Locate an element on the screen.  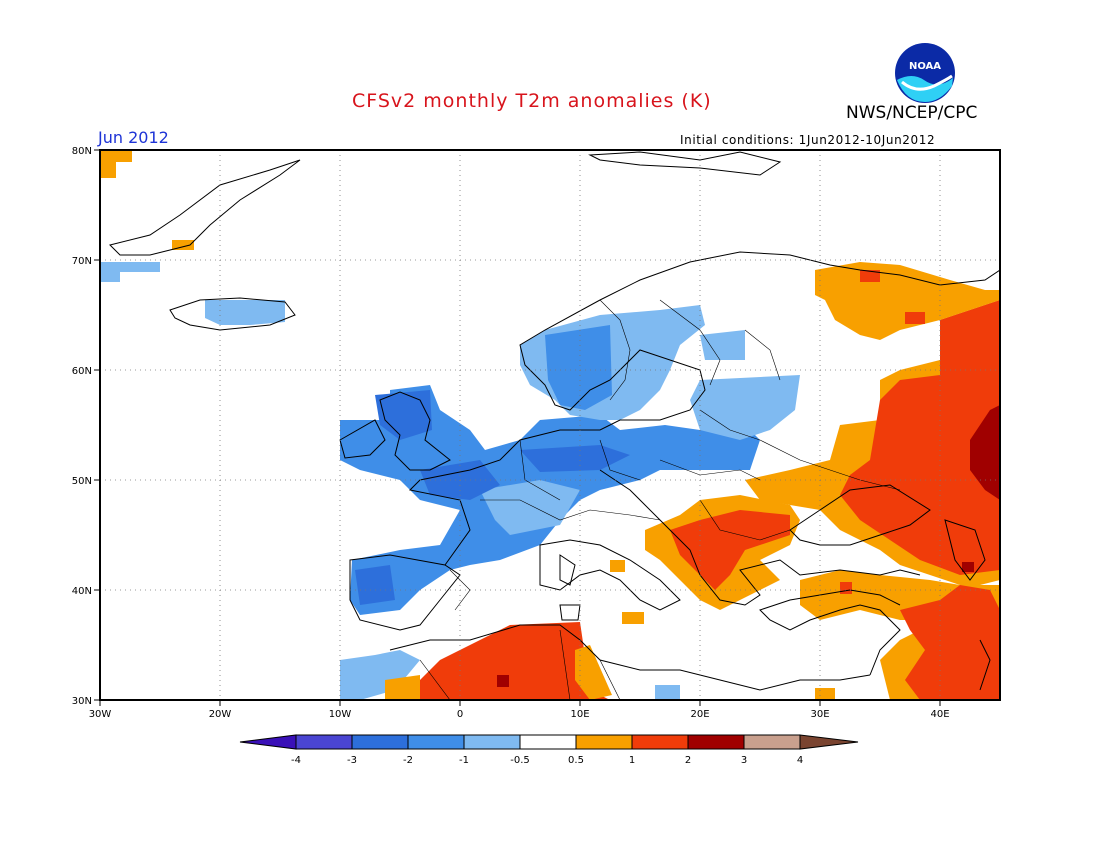
colorbar: -4 -3 -2 -1 -0.5 0.5 1 2 3 4 is located at coordinates (549, 750).